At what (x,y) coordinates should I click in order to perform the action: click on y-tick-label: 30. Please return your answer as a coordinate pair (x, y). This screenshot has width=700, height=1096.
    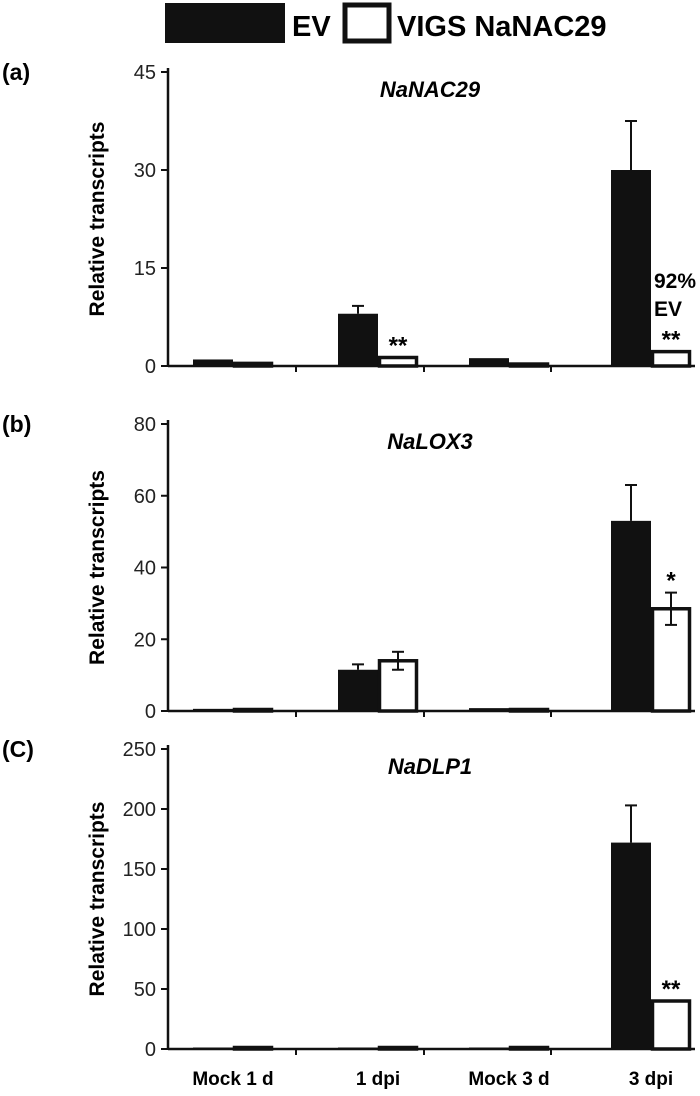
    Looking at the image, I should click on (145, 171).